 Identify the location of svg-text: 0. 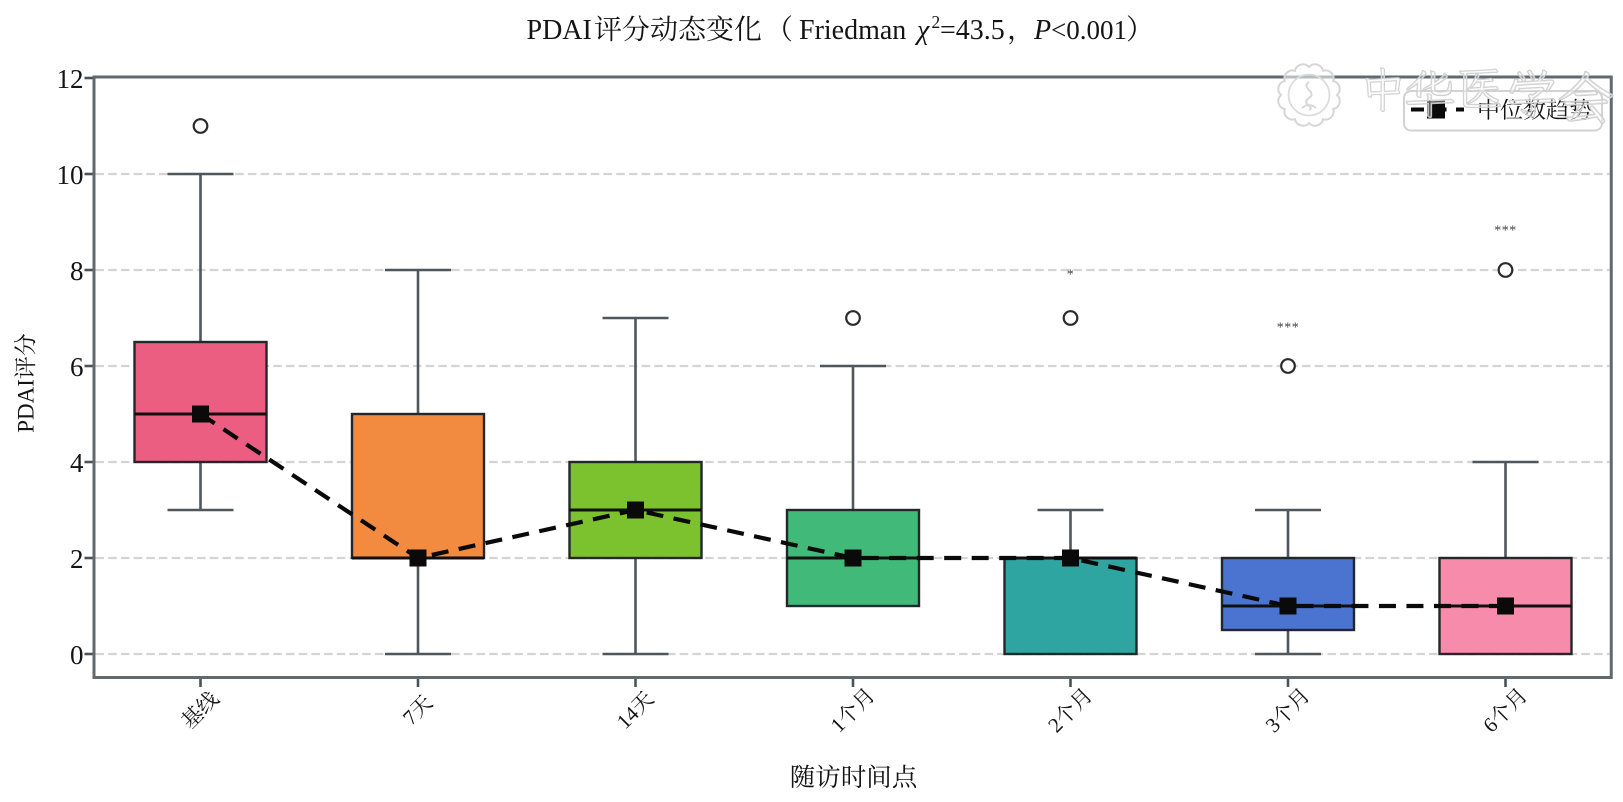
(77, 655).